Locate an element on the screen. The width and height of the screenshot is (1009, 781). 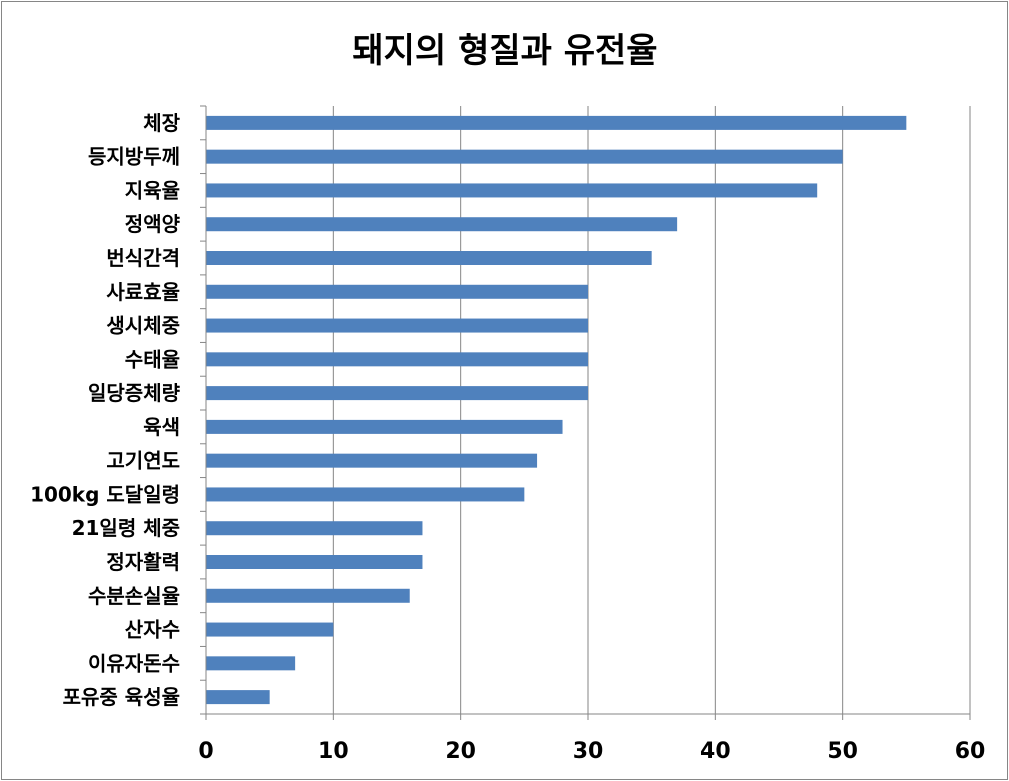
category-label: 고기연도 is located at coordinates (143, 461).